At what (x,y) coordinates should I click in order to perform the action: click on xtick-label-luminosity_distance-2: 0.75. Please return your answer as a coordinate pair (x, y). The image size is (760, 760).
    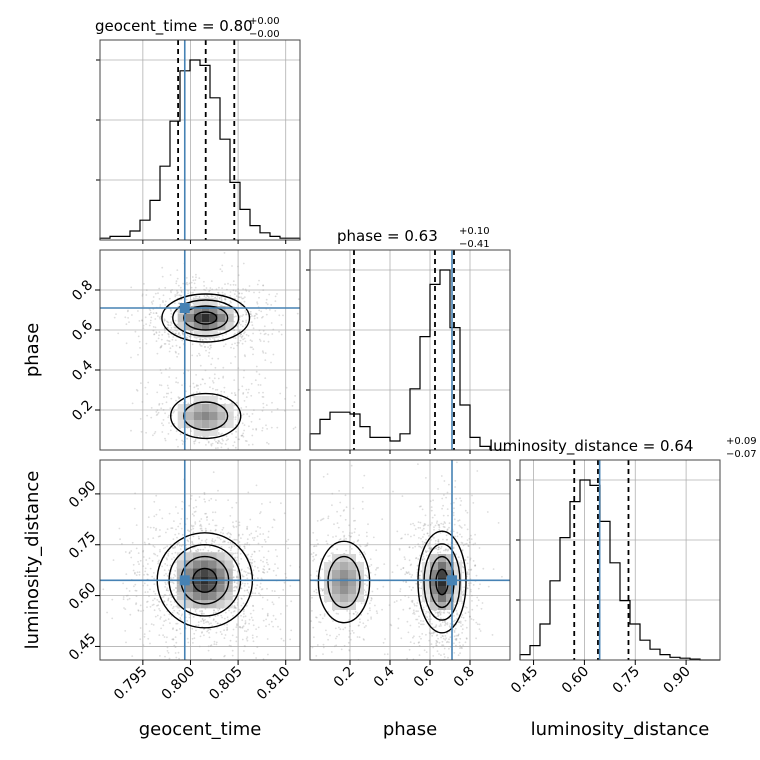
    Looking at the image, I should click on (626, 680).